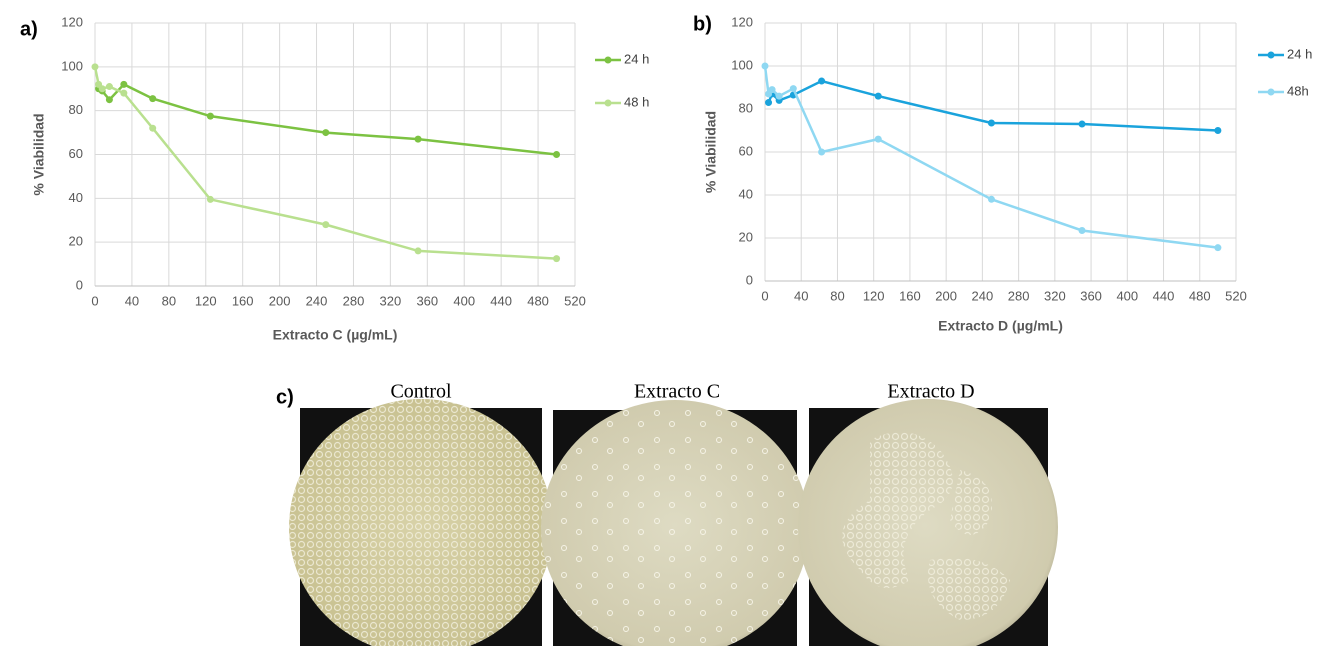 This screenshot has height=646, width=1321. What do you see at coordinates (421, 392) in the screenshot?
I see `image-title: Control` at bounding box center [421, 392].